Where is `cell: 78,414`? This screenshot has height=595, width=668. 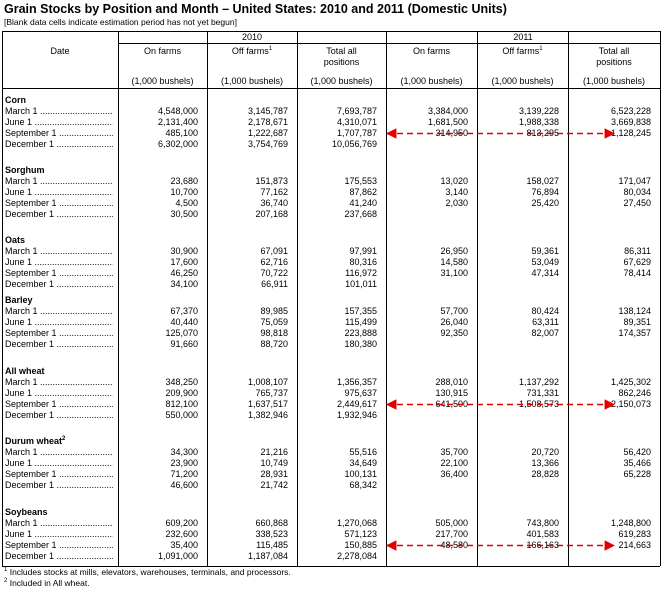 cell: 78,414 is located at coordinates (609, 273).